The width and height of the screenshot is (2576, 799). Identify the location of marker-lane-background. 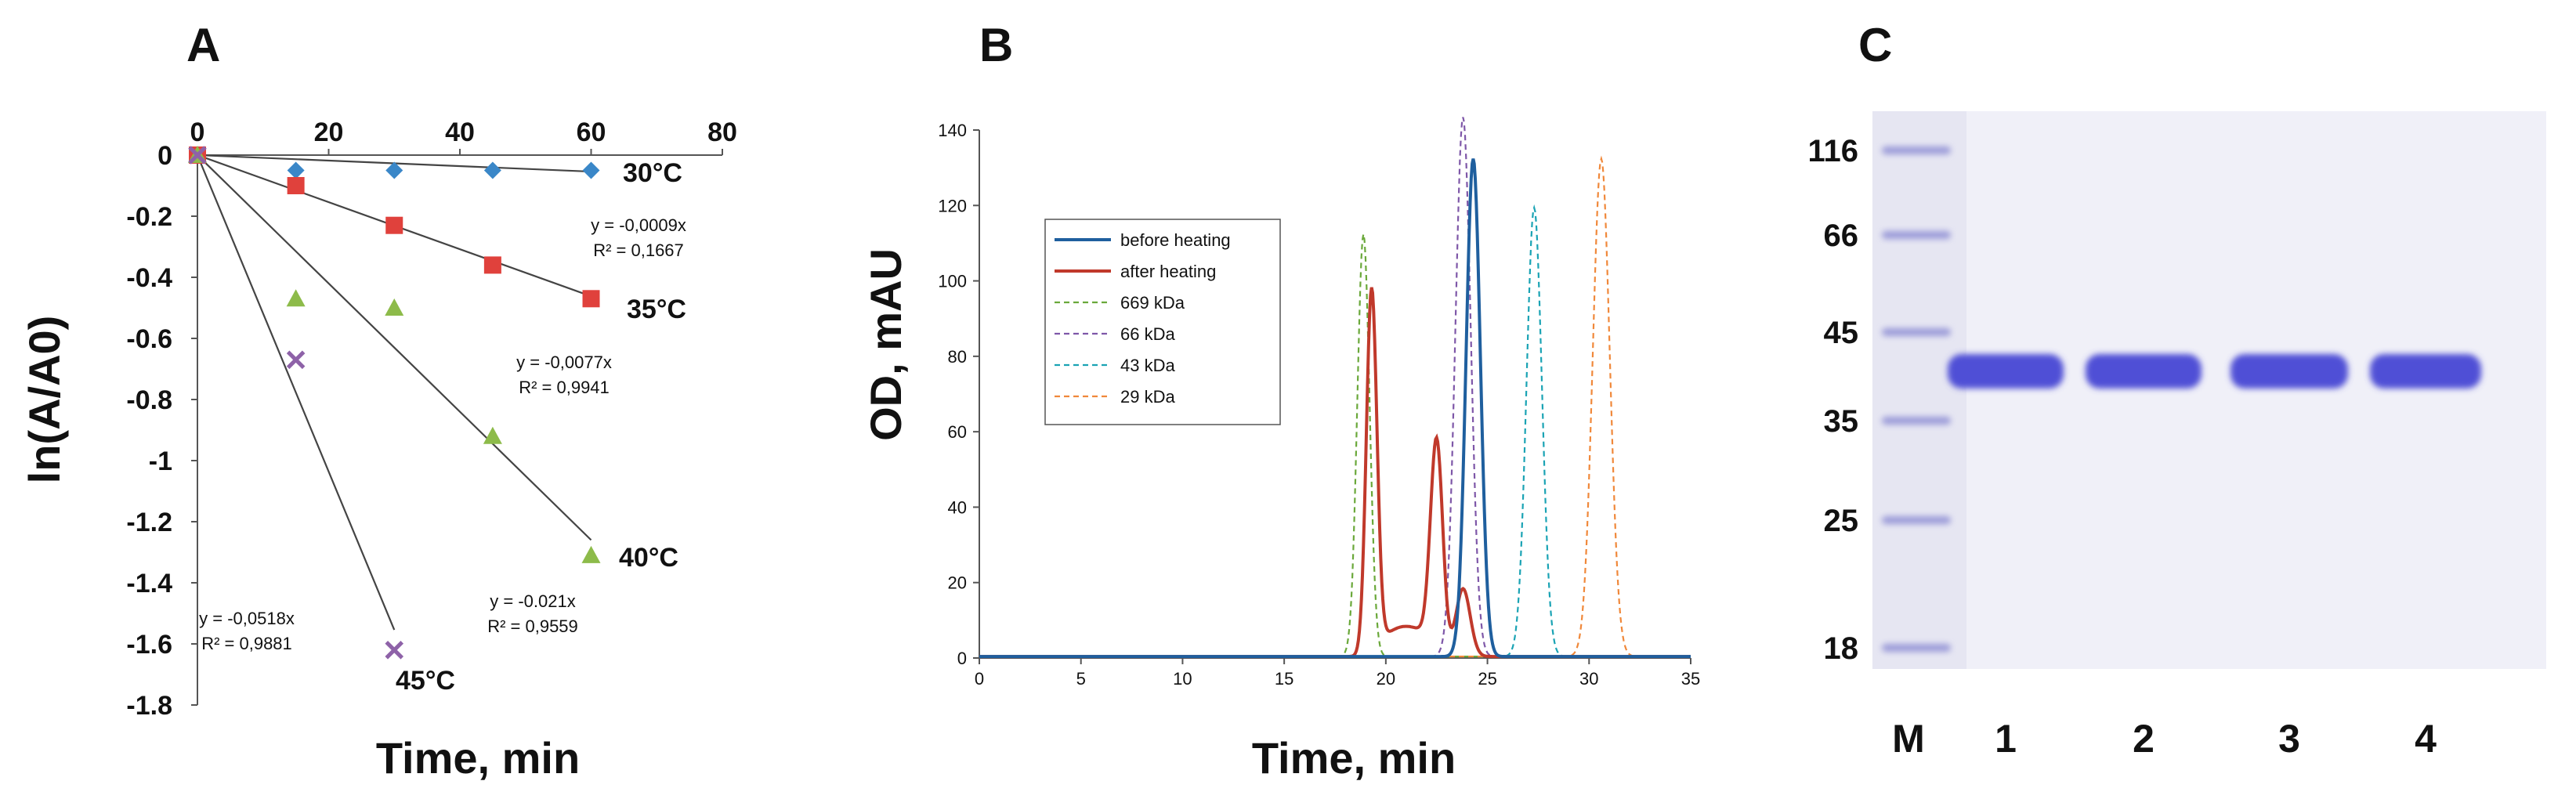
(1919, 390).